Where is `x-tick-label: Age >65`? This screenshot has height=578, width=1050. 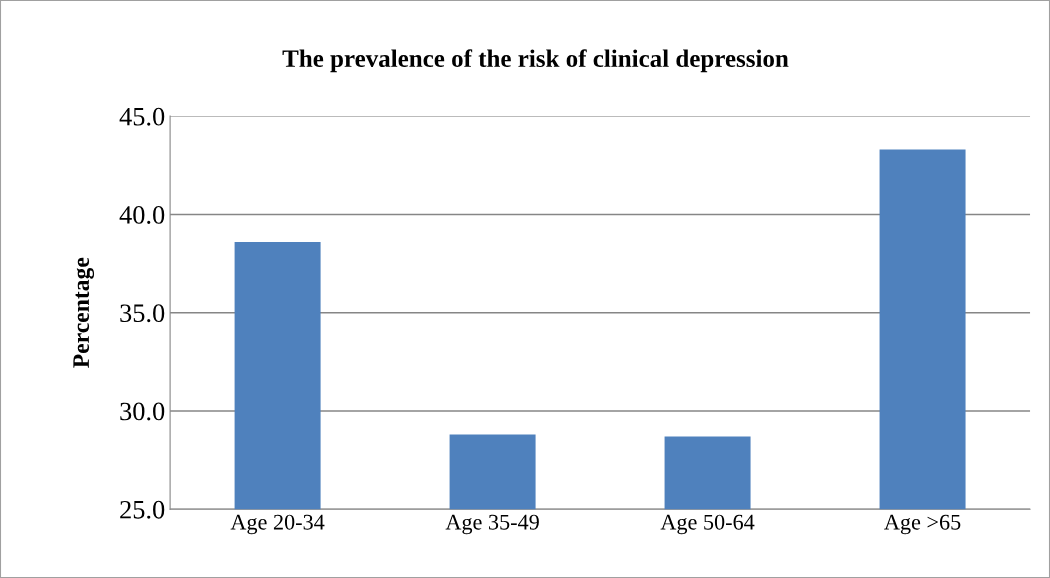 x-tick-label: Age >65 is located at coordinates (922, 524).